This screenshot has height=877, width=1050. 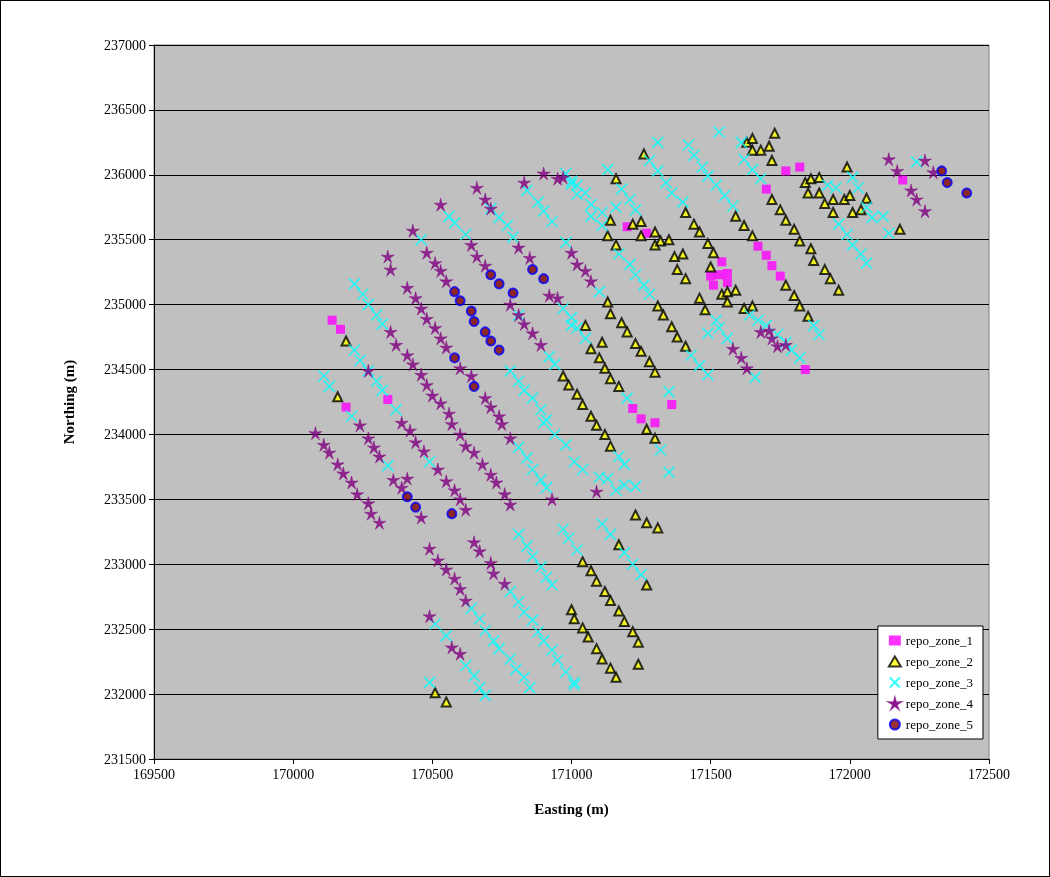 What do you see at coordinates (939, 640) in the screenshot?
I see `legend-label: repo_zone_1` at bounding box center [939, 640].